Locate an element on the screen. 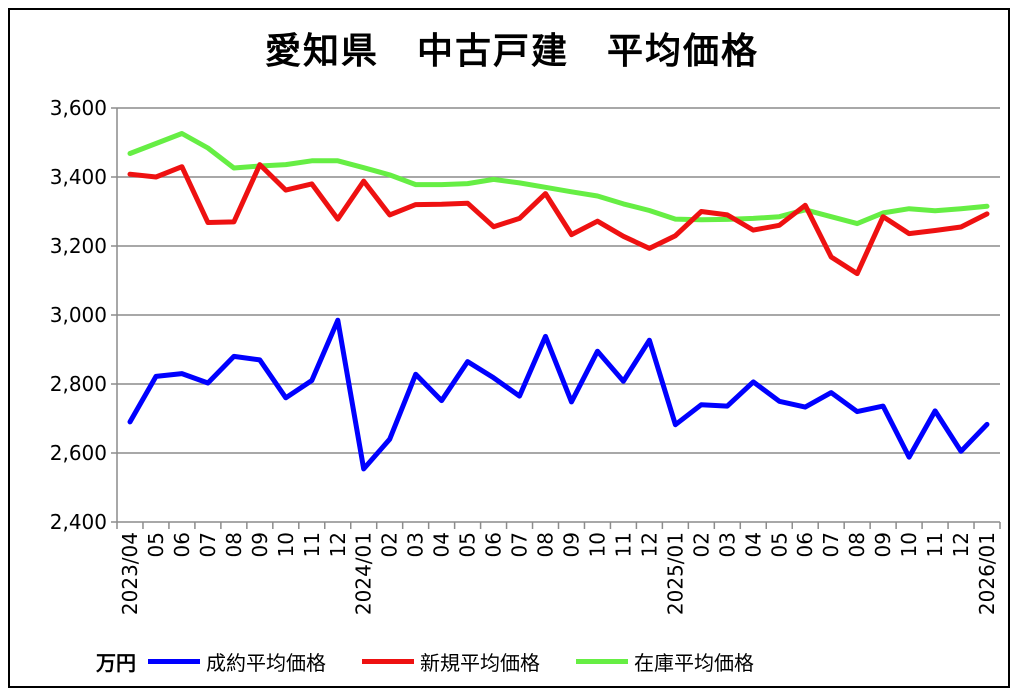  y-axis-tick-labels: 2,400 2,600 2,800 3,000 3,200 3,400 3,600 is located at coordinates (78, 315).